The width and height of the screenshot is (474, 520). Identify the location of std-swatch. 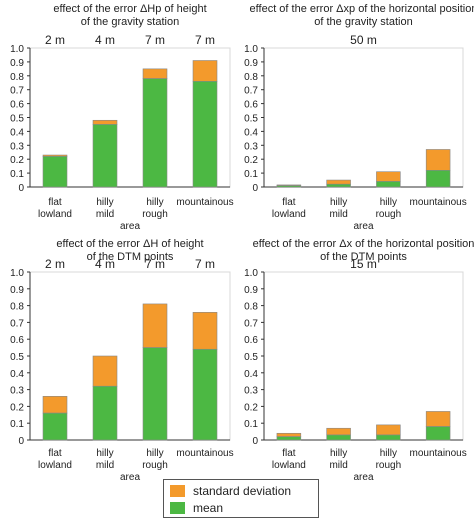
(177, 491).